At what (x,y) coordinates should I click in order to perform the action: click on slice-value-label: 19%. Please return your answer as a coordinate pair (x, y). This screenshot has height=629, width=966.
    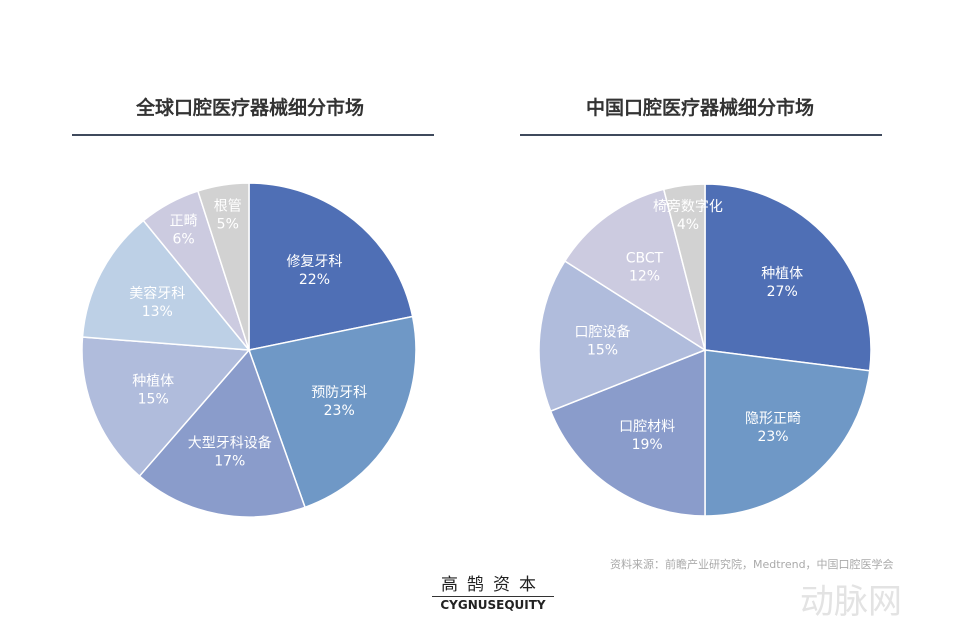
    Looking at the image, I should click on (647, 445).